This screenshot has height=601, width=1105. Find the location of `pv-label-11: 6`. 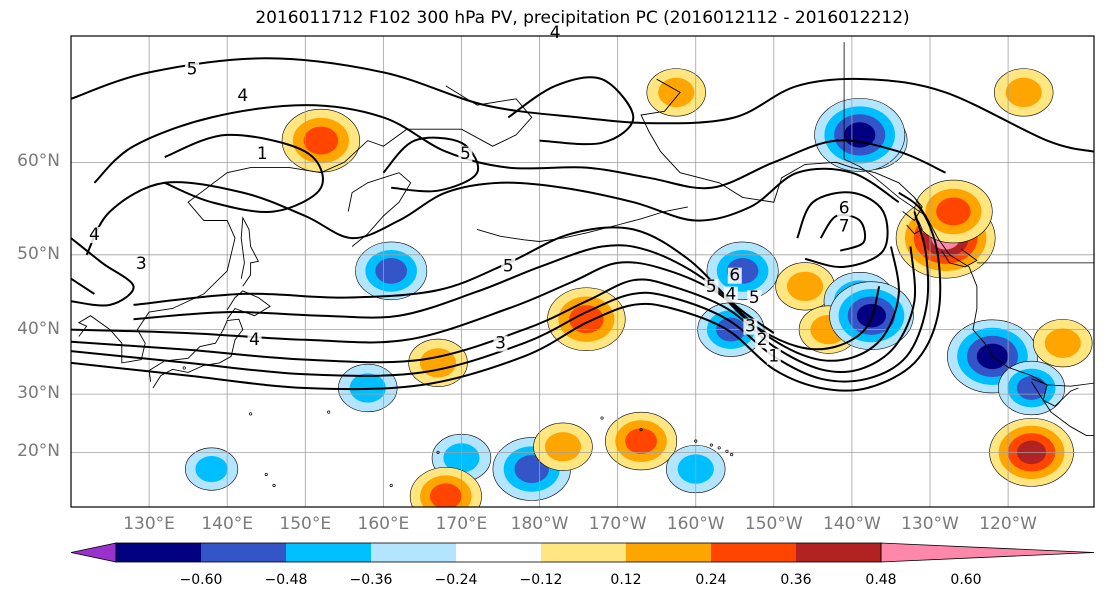

pv-label-11: 6 is located at coordinates (734, 276).